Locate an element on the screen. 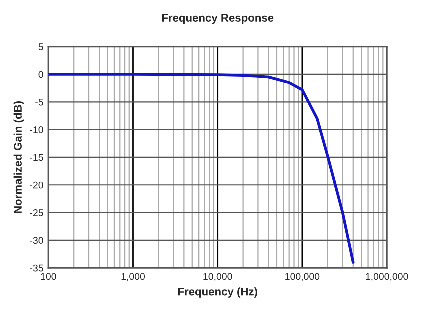 The width and height of the screenshot is (423, 323). x-tick-label: 1,000,000 is located at coordinates (387, 277).